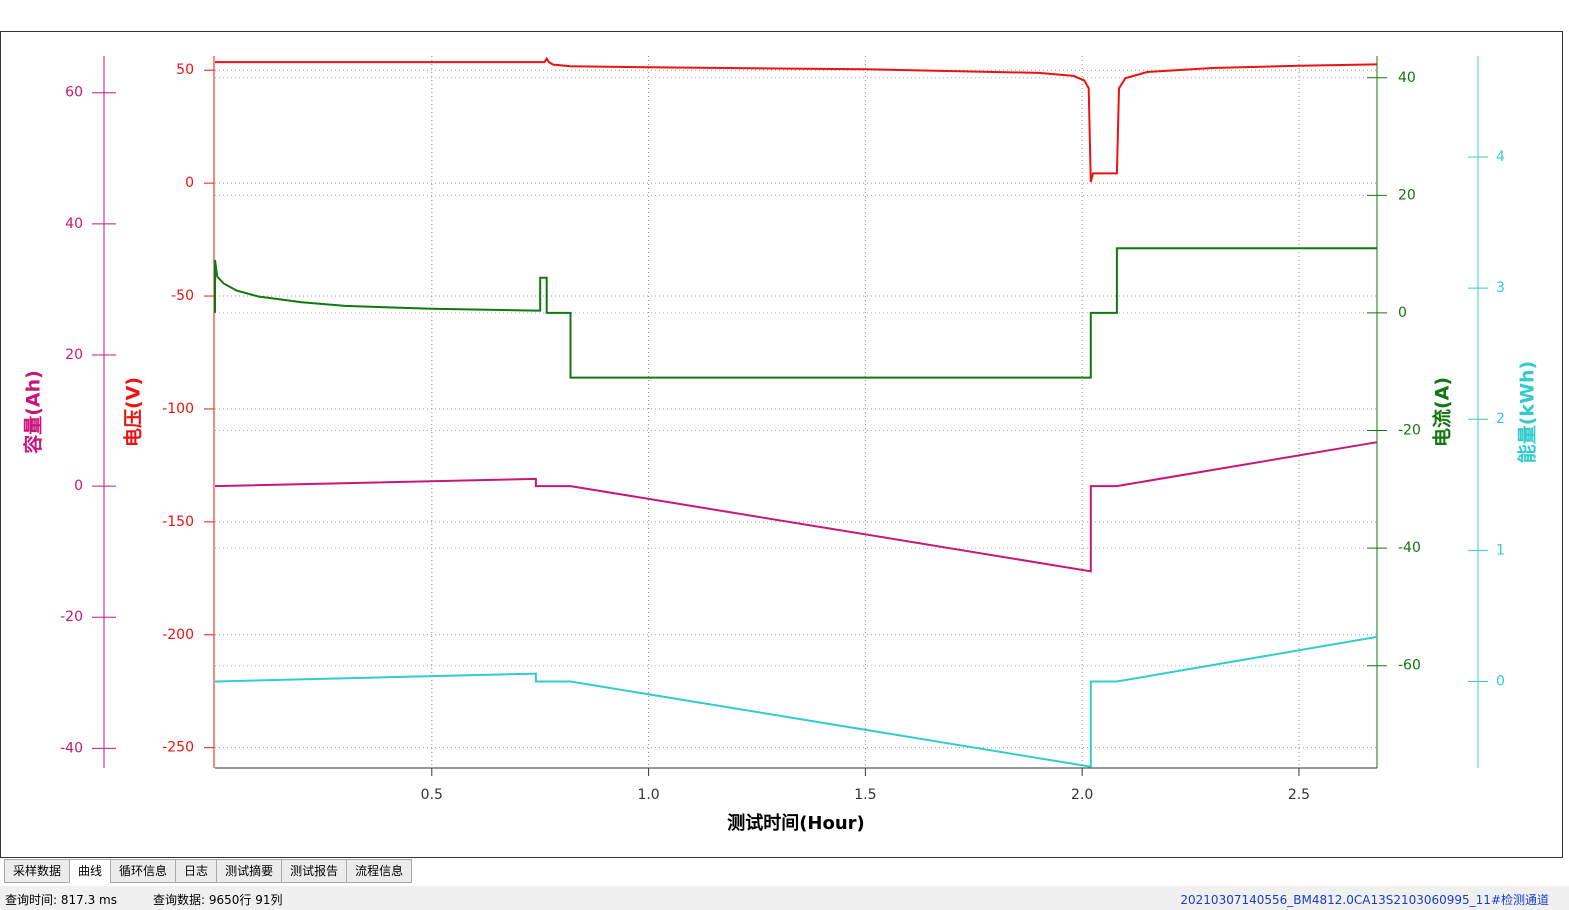 This screenshot has height=910, width=1569. What do you see at coordinates (178, 748) in the screenshot?
I see `y-tick-label: -250` at bounding box center [178, 748].